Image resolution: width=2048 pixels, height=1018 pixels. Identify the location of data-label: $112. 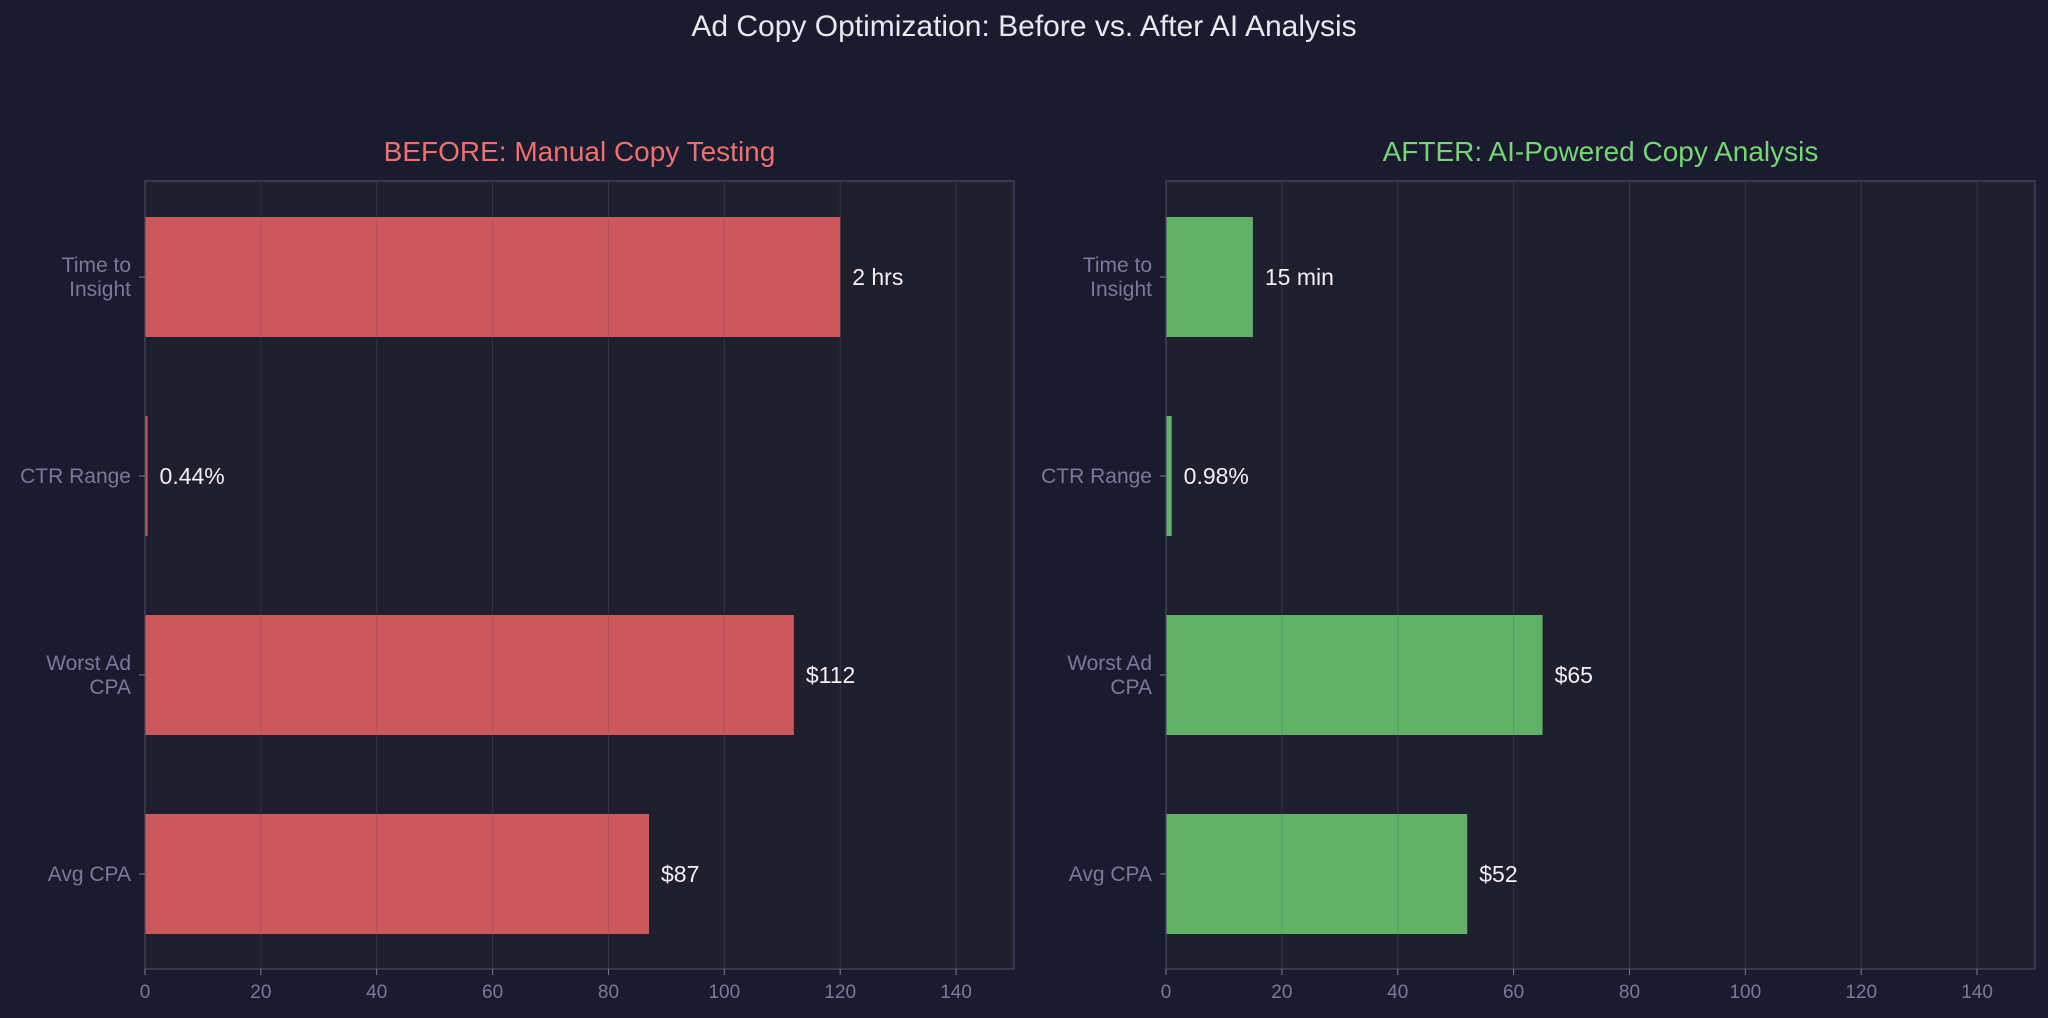
(830, 675).